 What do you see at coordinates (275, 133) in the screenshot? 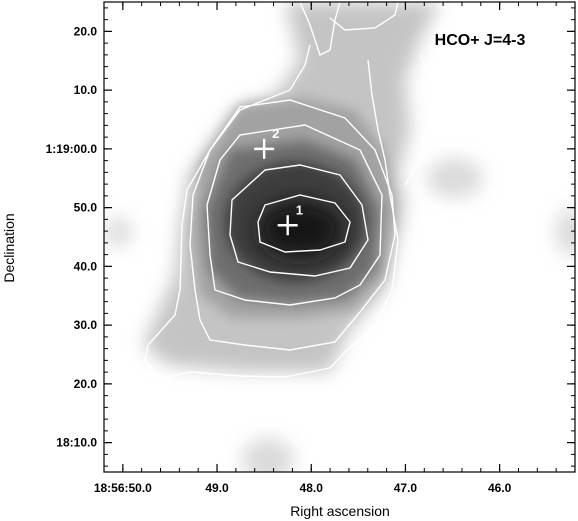
I see `source-label: 2` at bounding box center [275, 133].